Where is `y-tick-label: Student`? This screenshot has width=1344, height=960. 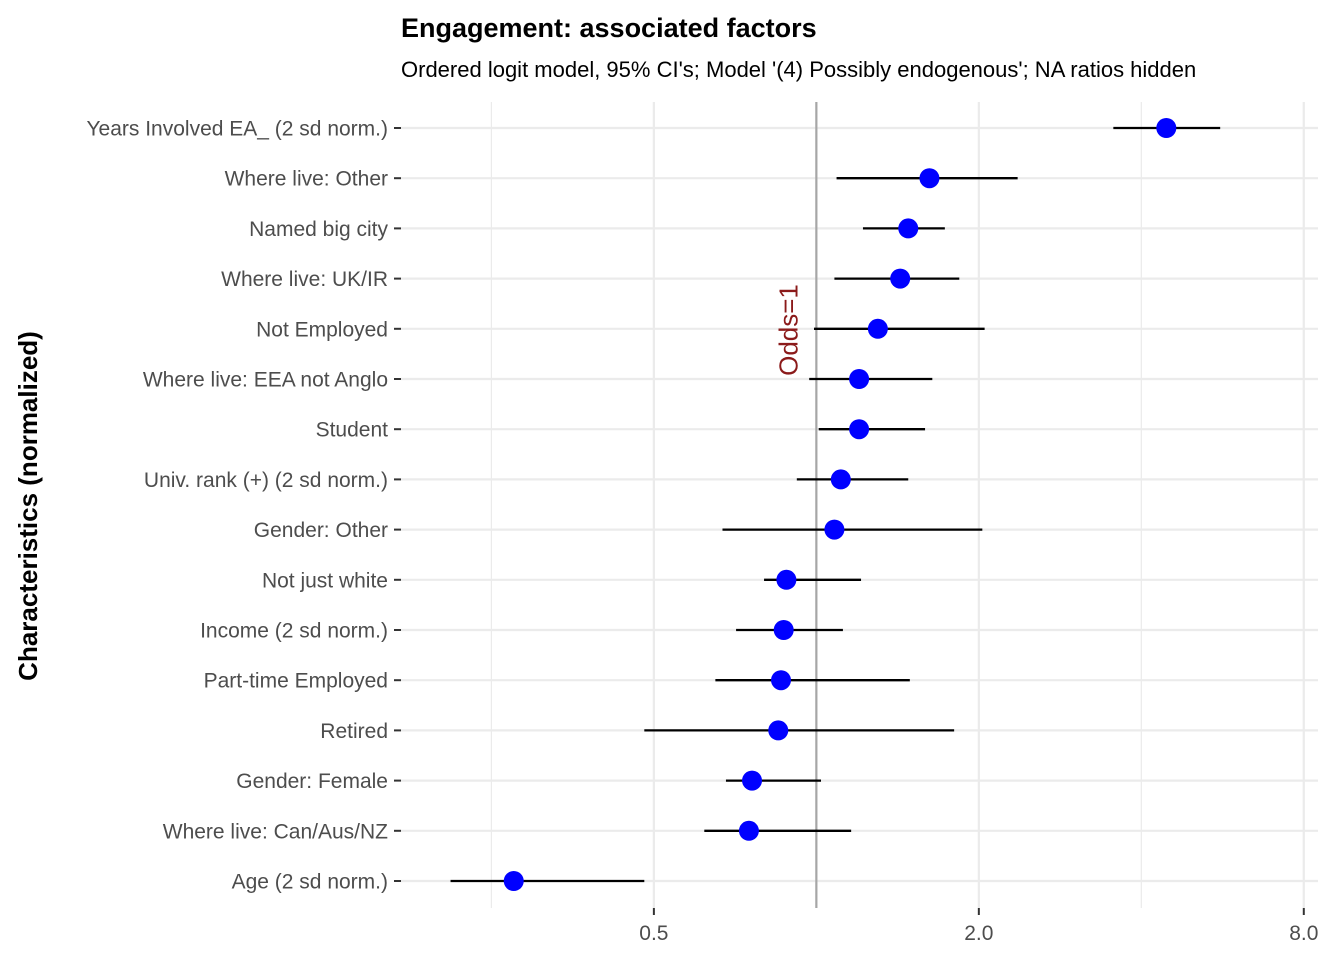
y-tick-label: Student is located at coordinates (352, 430).